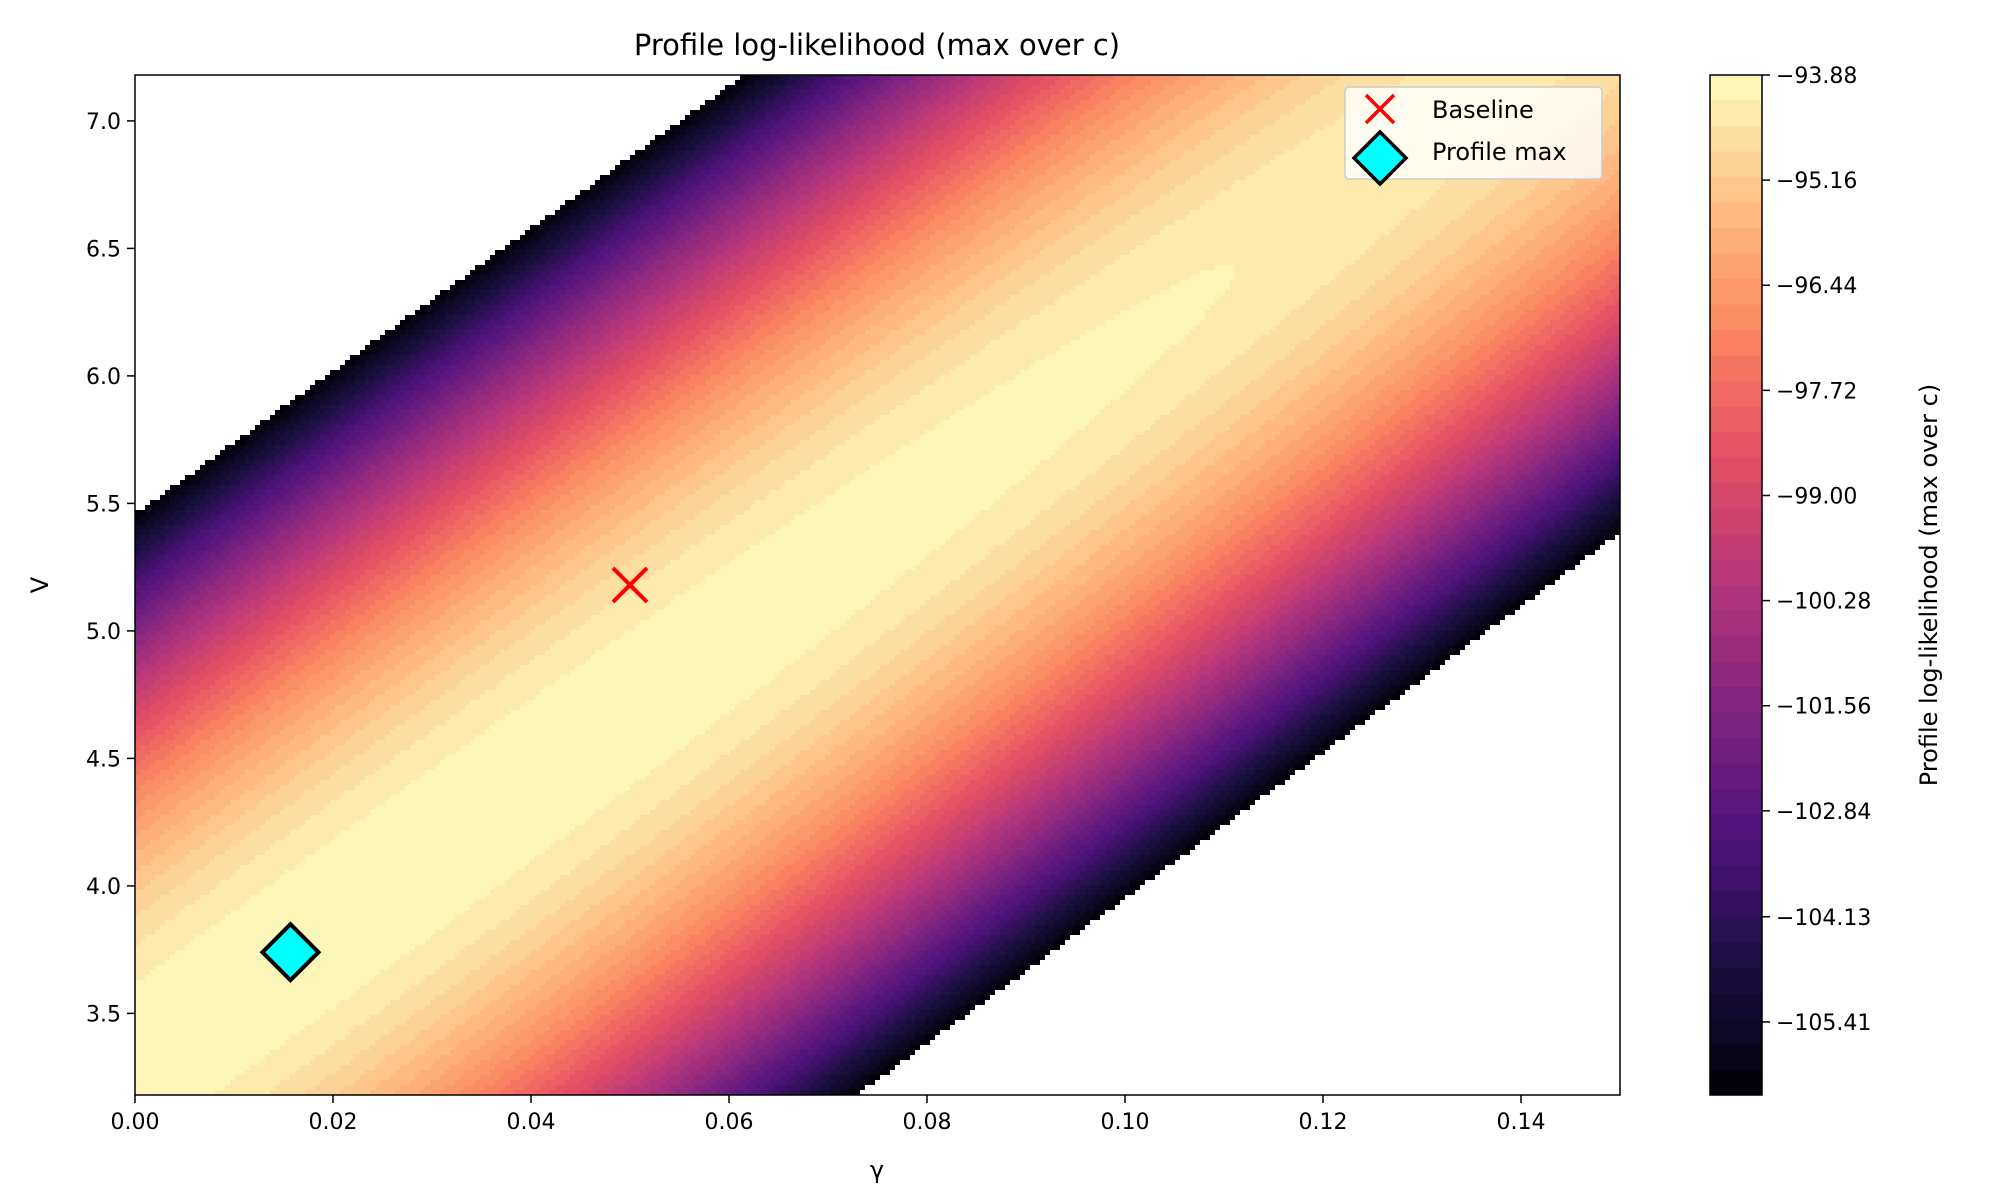 The image size is (2000, 1200). I want to click on y-tick-label: 5.5, so click(103, 504).